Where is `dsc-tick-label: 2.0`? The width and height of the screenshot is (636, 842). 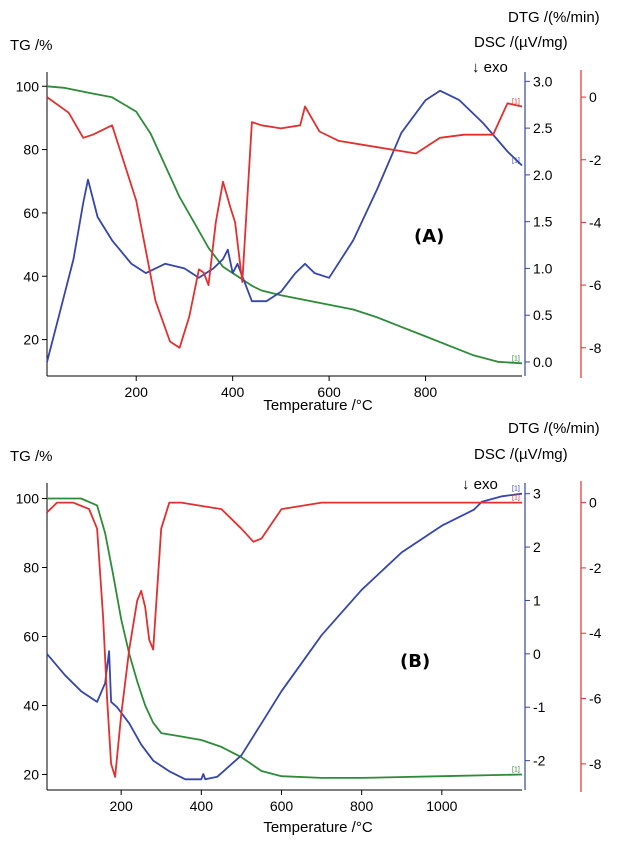 dsc-tick-label: 2.0 is located at coordinates (543, 175).